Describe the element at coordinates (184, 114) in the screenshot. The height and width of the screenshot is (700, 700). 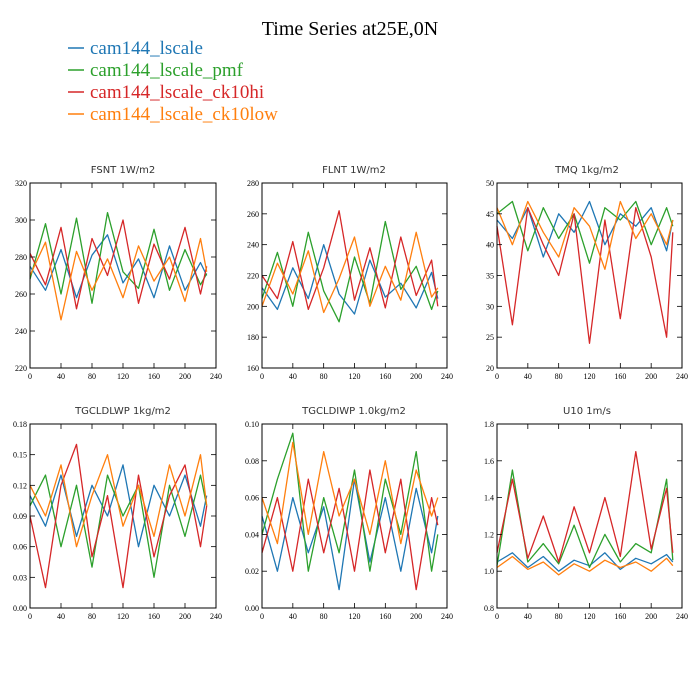
I see `legend-label: cam144_lscale_ck10low` at that location.